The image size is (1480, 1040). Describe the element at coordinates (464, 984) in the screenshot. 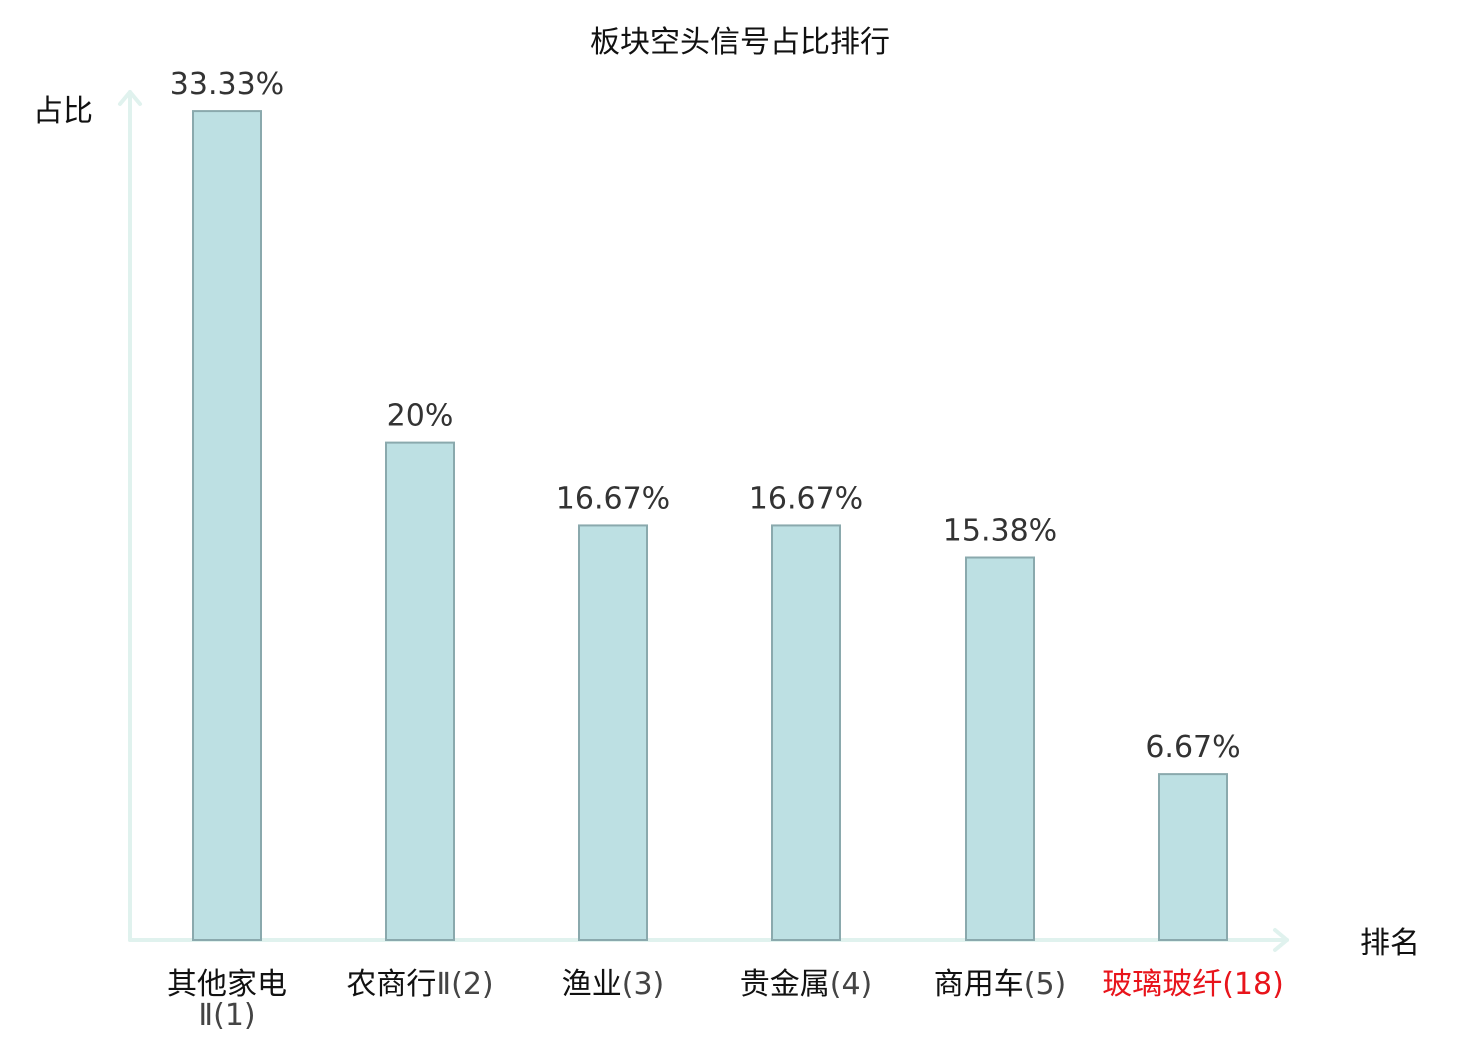

I see `x-tick-rank-2: Ⅱ(2)` at that location.